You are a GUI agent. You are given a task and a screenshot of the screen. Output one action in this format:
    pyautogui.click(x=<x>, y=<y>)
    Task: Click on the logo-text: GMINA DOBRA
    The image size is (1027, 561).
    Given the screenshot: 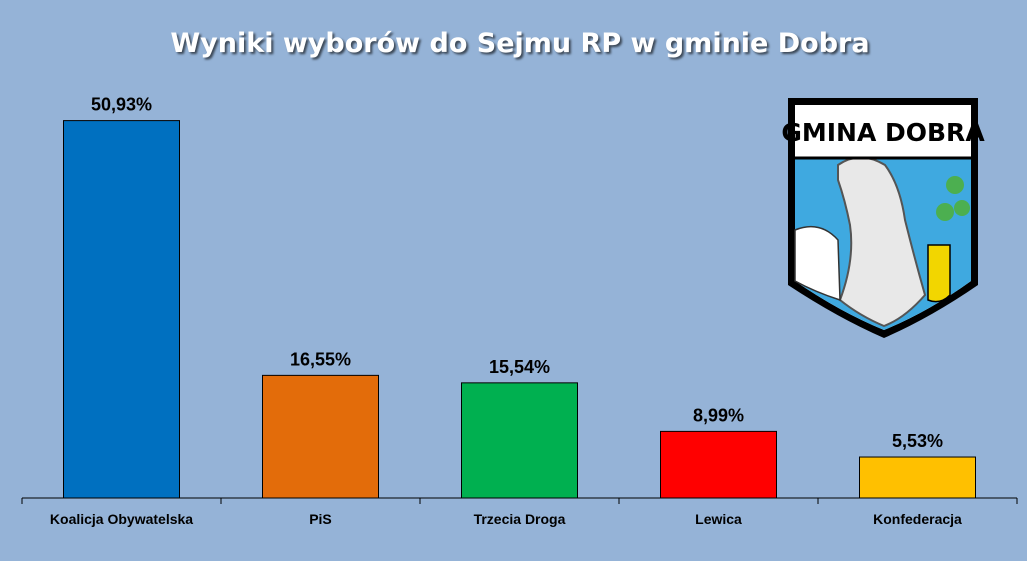 What is the action you would take?
    pyautogui.click(x=883, y=132)
    